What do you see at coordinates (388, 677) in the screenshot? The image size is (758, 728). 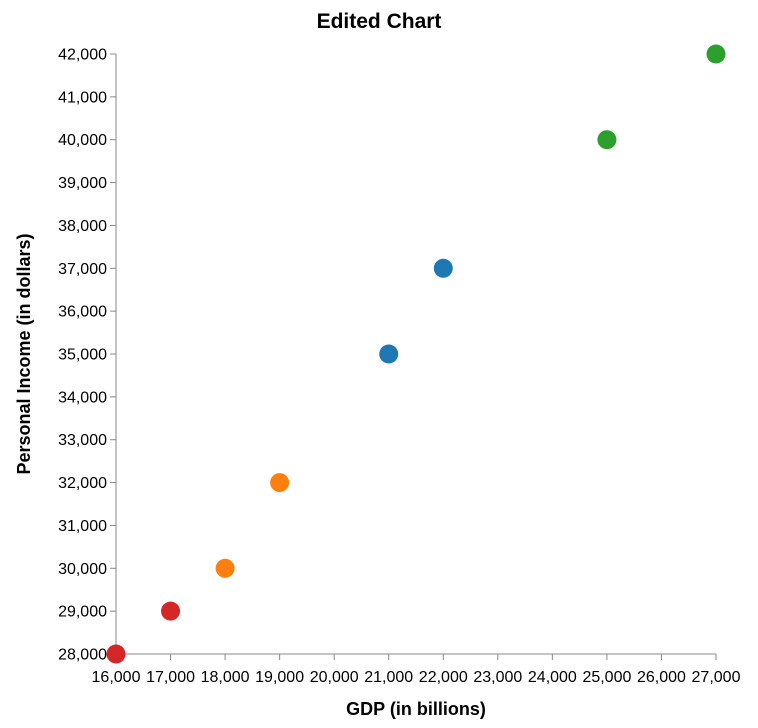 I see `x-tick-label: 21,000` at bounding box center [388, 677].